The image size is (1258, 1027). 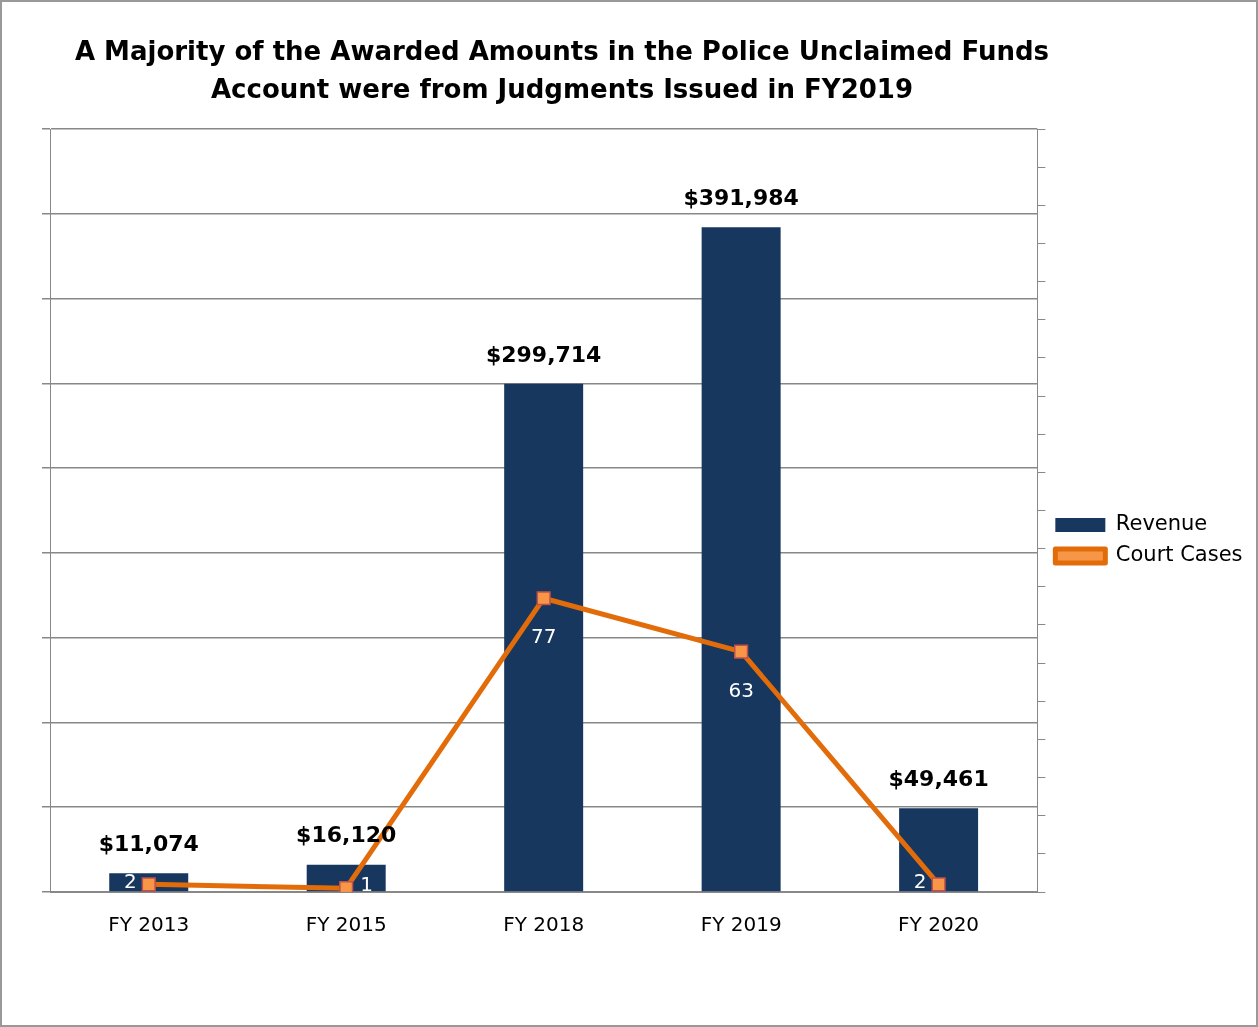 What do you see at coordinates (543, 354) in the screenshot?
I see `data-label: $299,714` at bounding box center [543, 354].